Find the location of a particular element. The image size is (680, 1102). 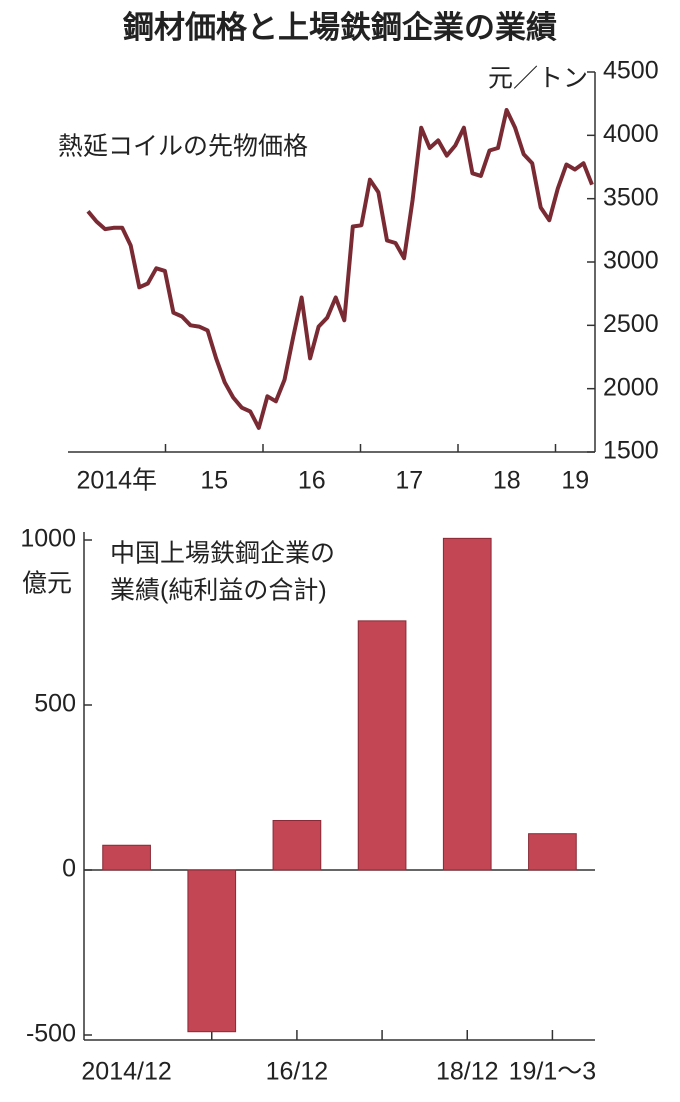

y-tick-label: 500 is located at coordinates (55, 704).